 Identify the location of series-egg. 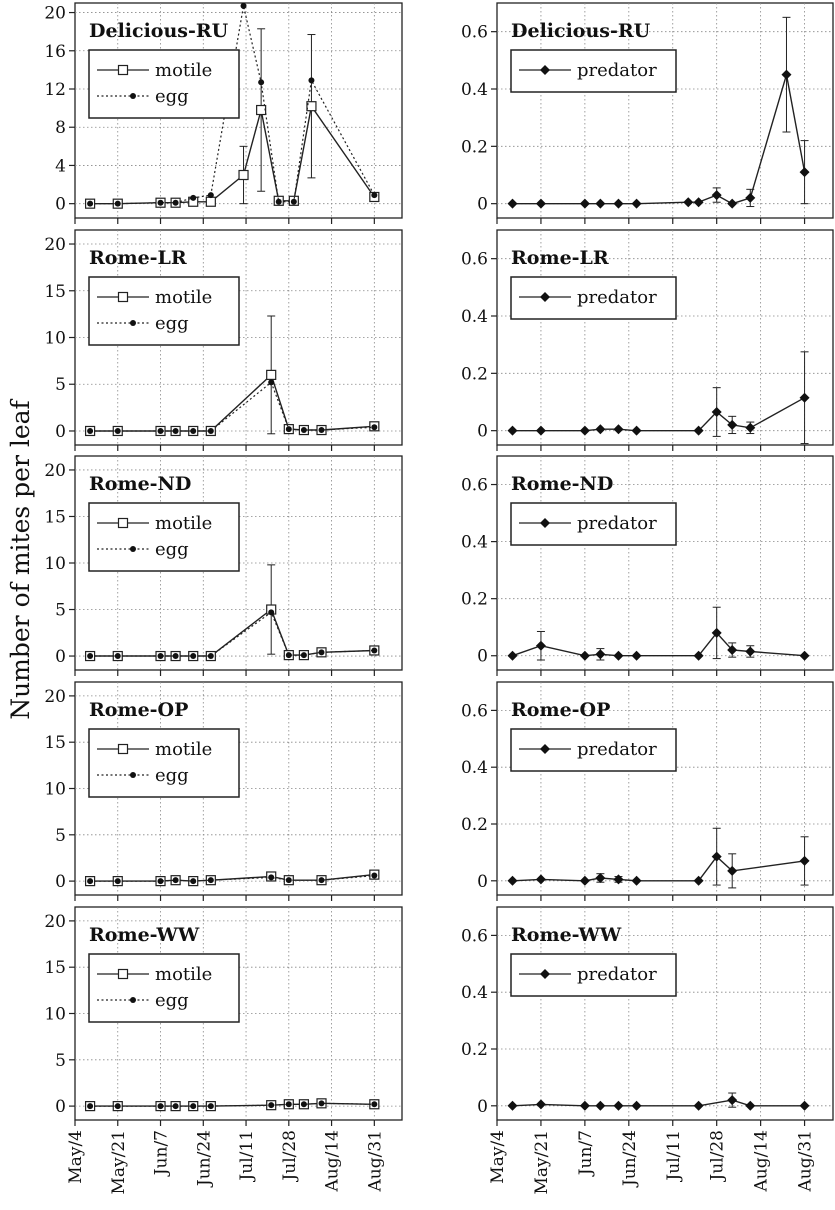
(232, 878).